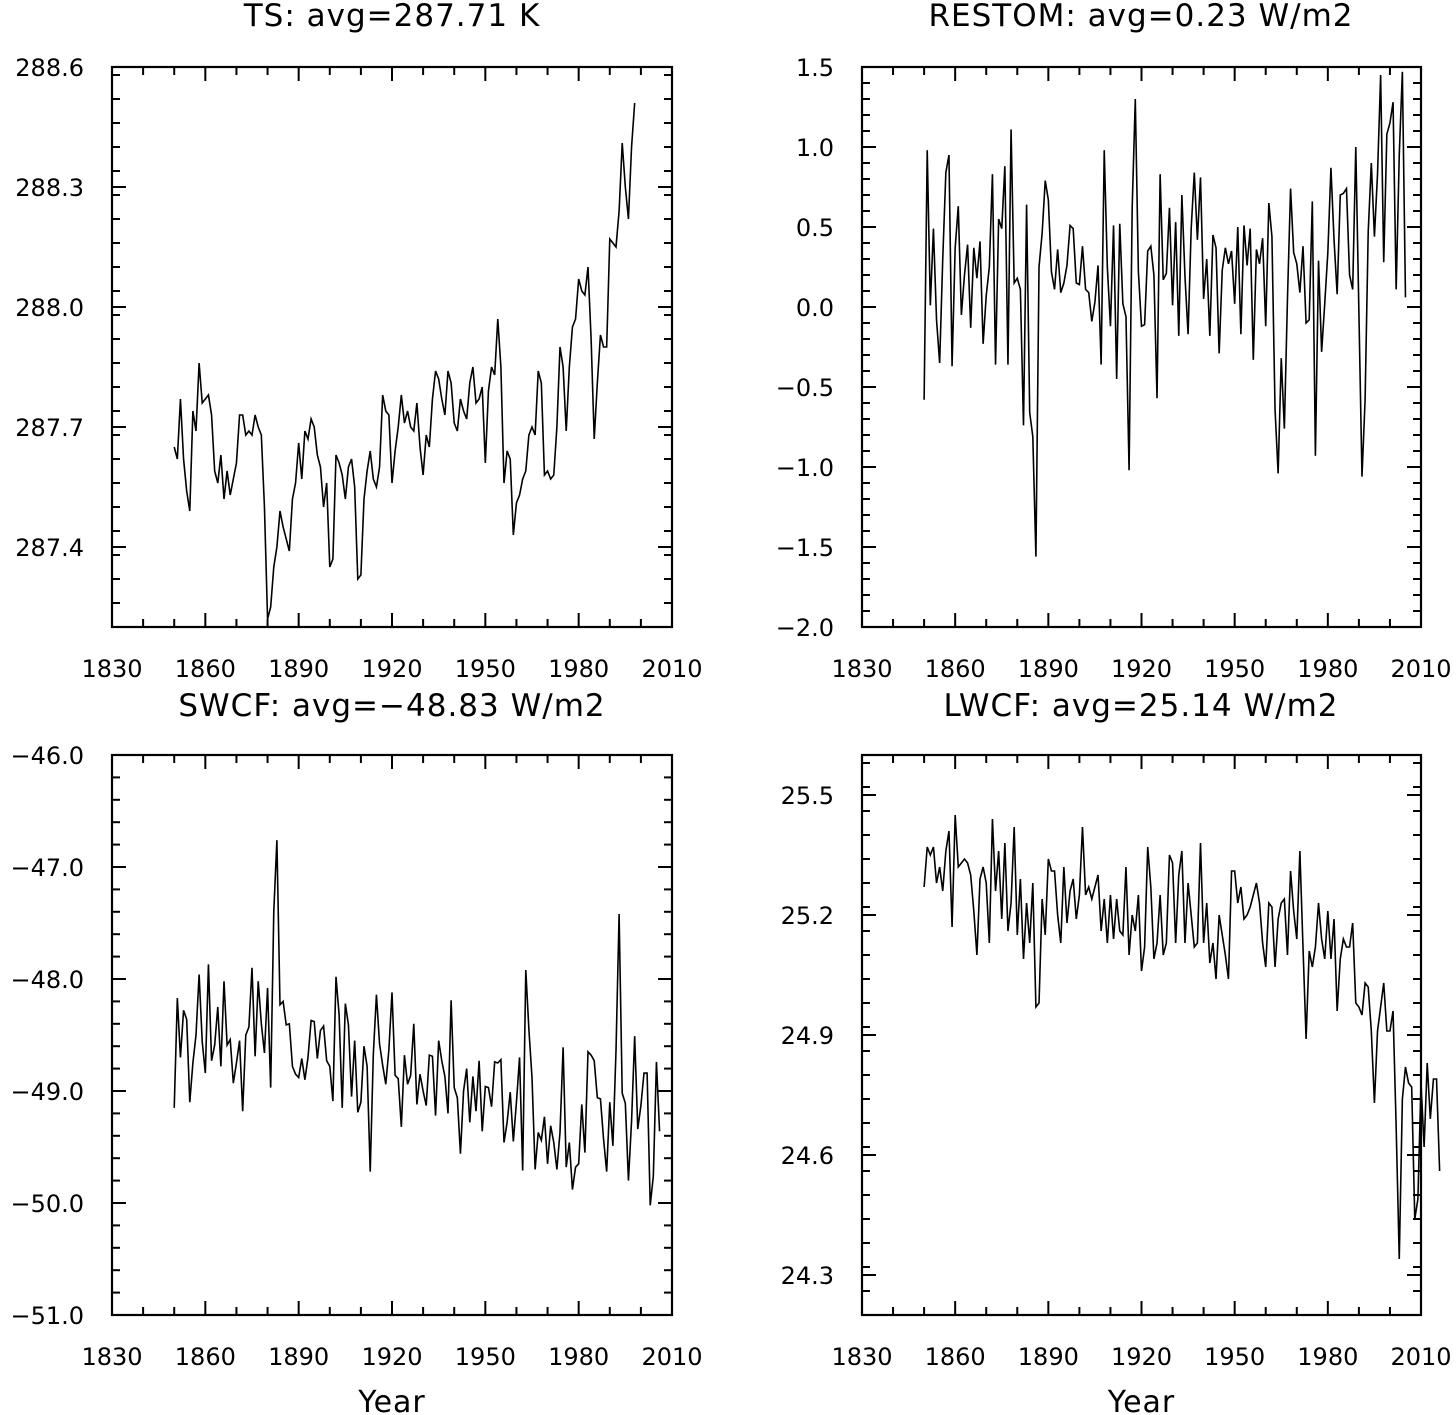  Describe the element at coordinates (805, 628) in the screenshot. I see `y-tick-label: −2.0` at that location.